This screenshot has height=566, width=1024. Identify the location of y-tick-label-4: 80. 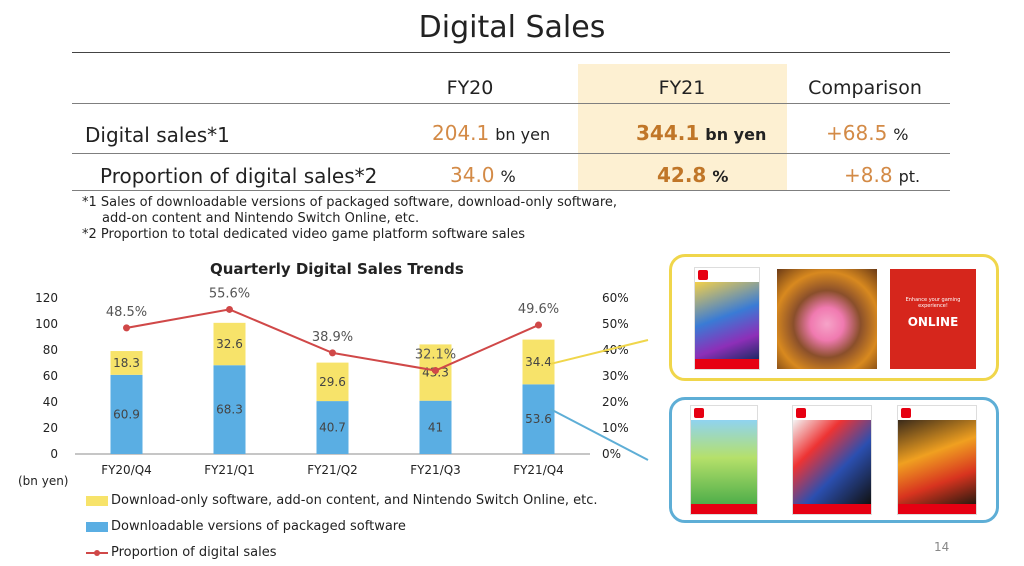
(50, 350).